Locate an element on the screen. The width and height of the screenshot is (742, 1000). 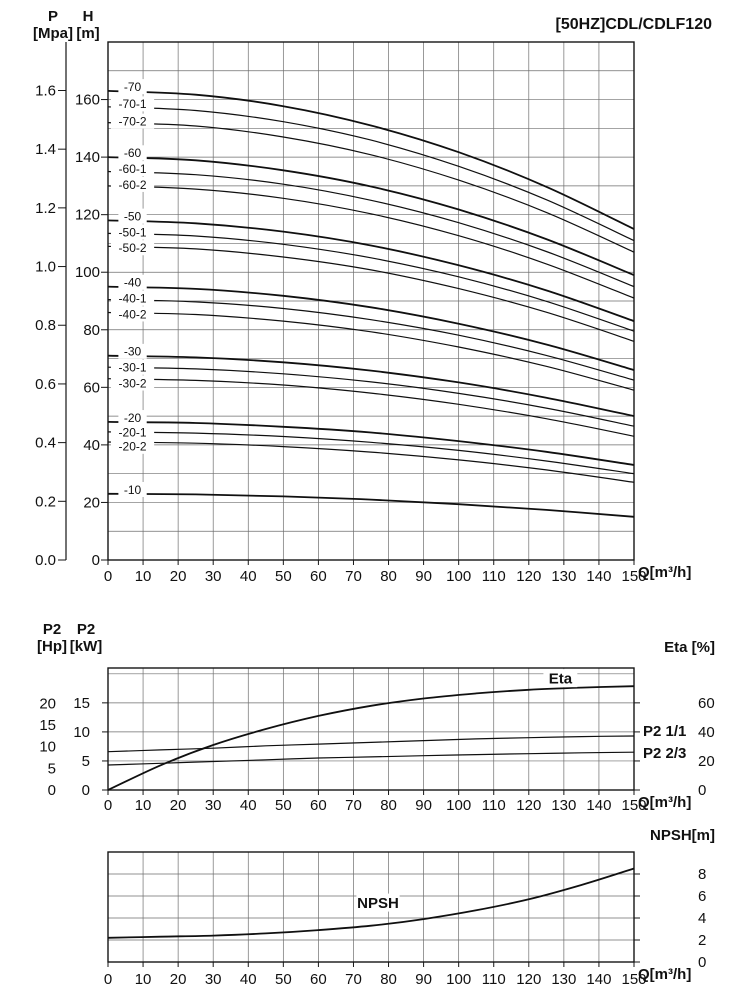
y-tick-label-p: 0.2 is located at coordinates (45, 501).